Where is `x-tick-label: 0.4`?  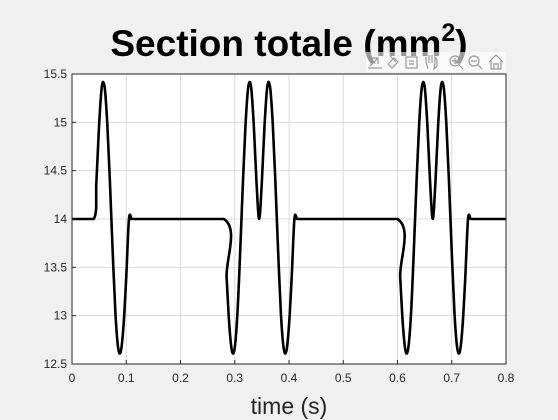 x-tick-label: 0.4 is located at coordinates (289, 378).